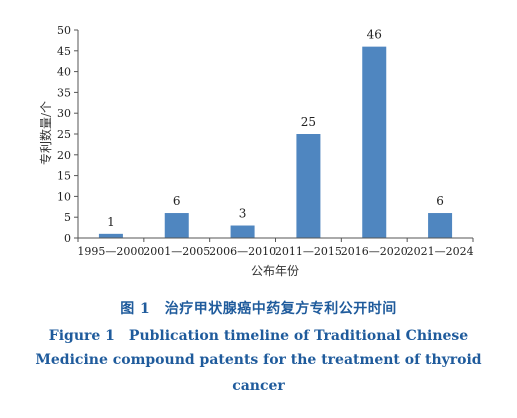 This screenshot has width=517, height=418. Describe the element at coordinates (275, 271) in the screenshot. I see `x-axis-title: 公布年份` at that location.